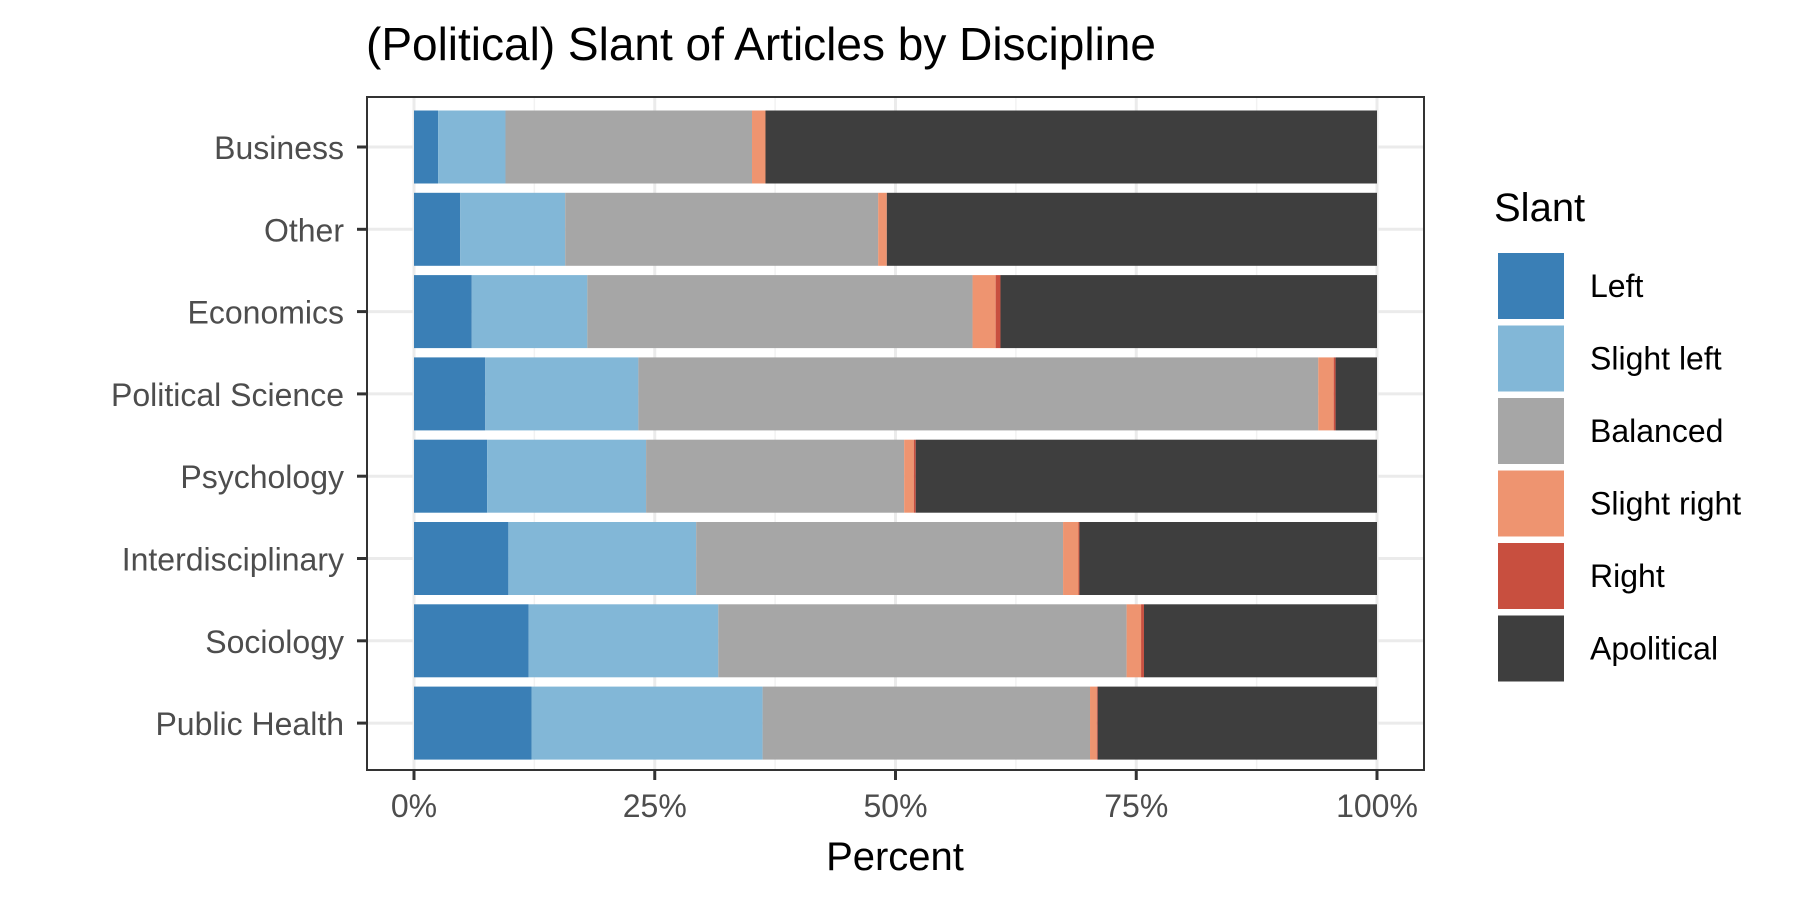 This screenshot has width=1800, height=900. Describe the element at coordinates (1616, 286) in the screenshot. I see `legend-label-left: Left` at that location.